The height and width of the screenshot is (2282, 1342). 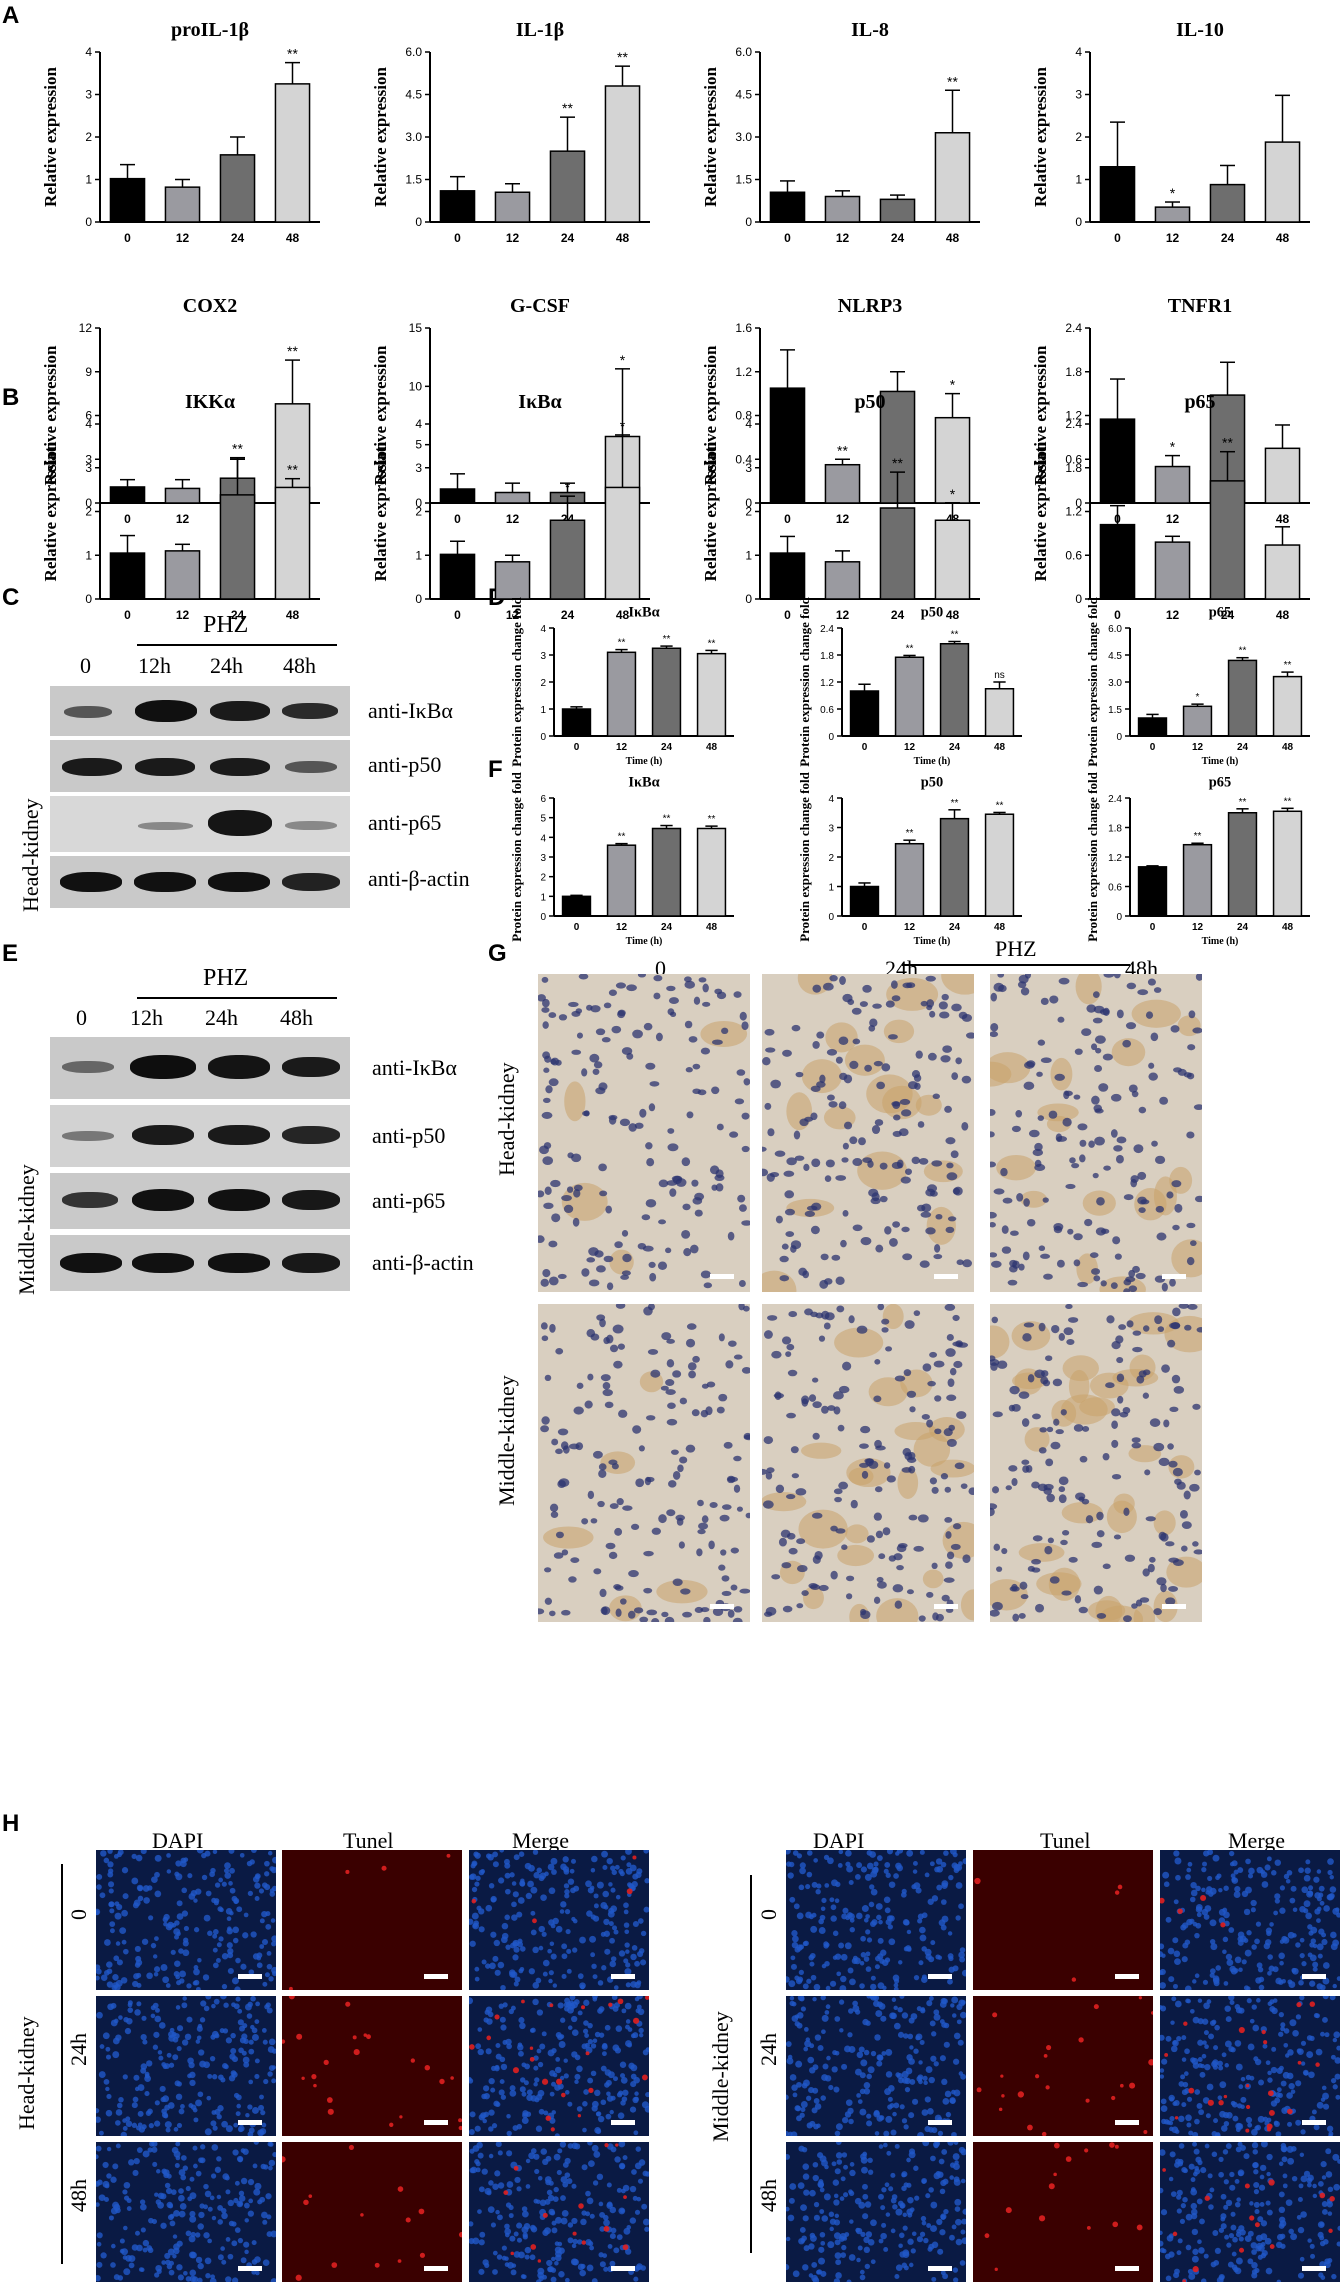 What do you see at coordinates (876, 2066) in the screenshot?
I see `tunel-image` at bounding box center [876, 2066].